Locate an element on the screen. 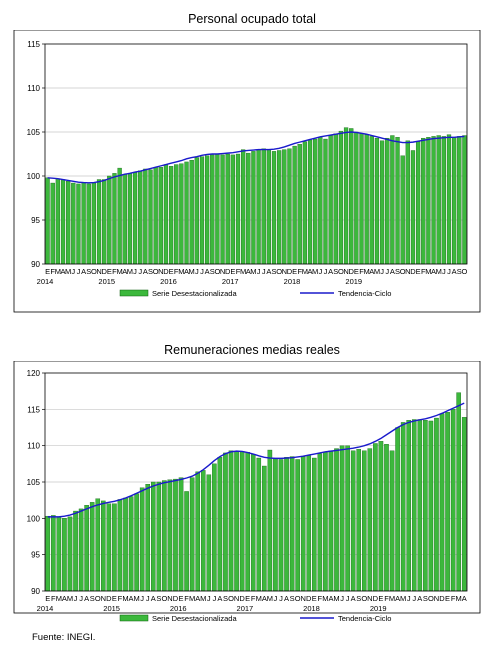 The image size is (504, 664). chart-title-personal: Personal ocupado total is located at coordinates (252, 19).